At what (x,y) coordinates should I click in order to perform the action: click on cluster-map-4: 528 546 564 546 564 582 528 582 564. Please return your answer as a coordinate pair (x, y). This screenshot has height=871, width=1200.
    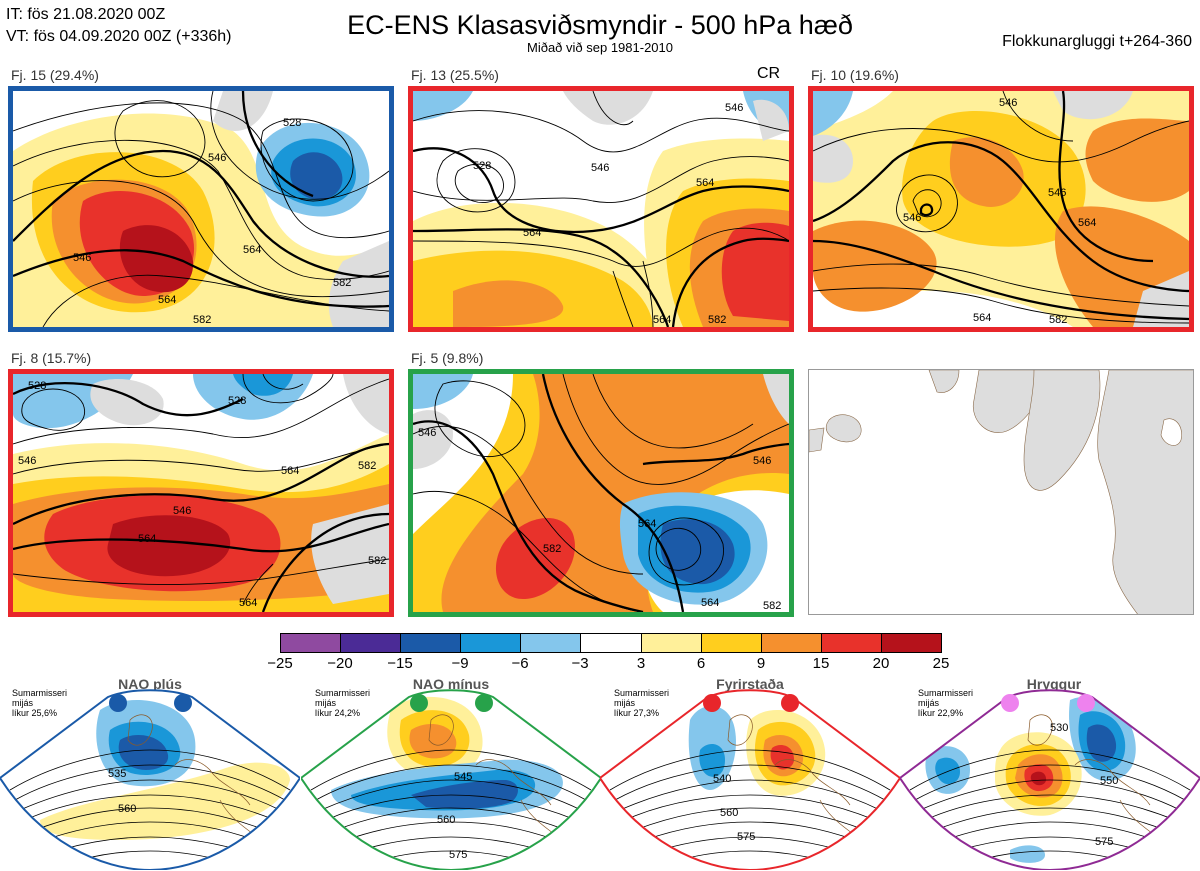
    Looking at the image, I should click on (201, 493).